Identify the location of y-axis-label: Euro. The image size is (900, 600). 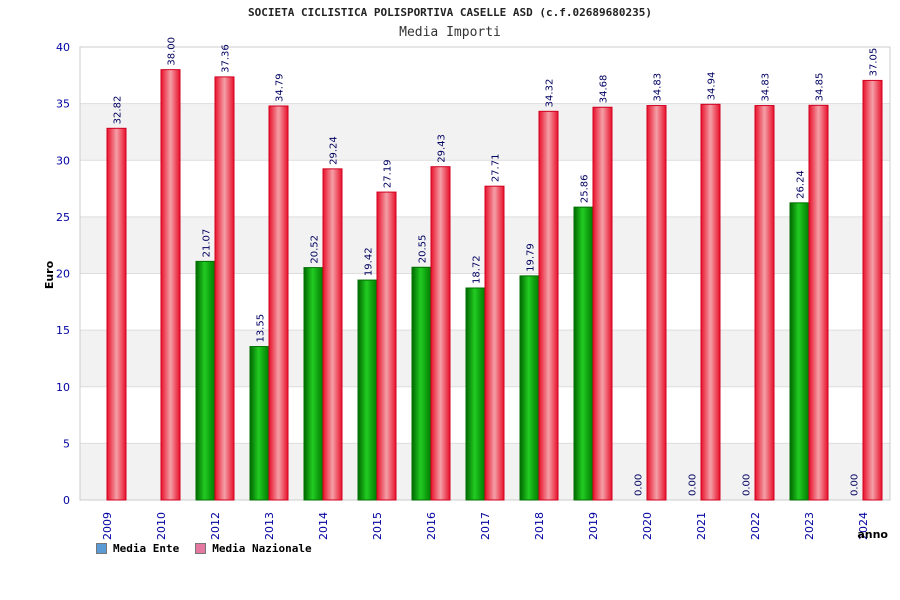
(49, 274).